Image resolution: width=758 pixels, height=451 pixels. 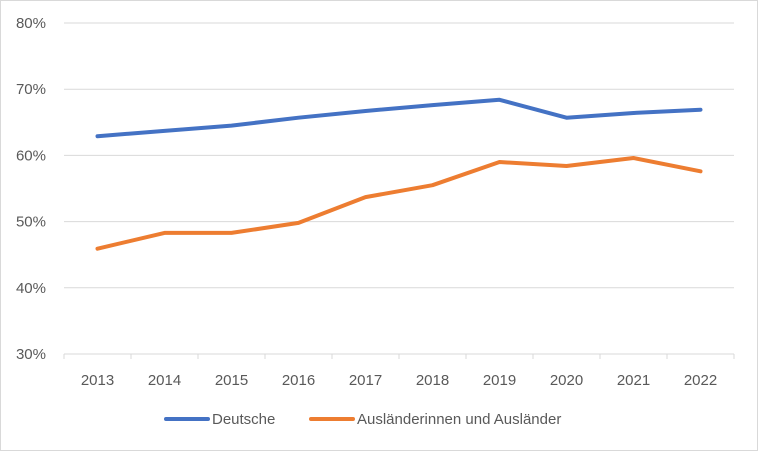 What do you see at coordinates (231, 380) in the screenshot?
I see `x-tick-label: 2015` at bounding box center [231, 380].